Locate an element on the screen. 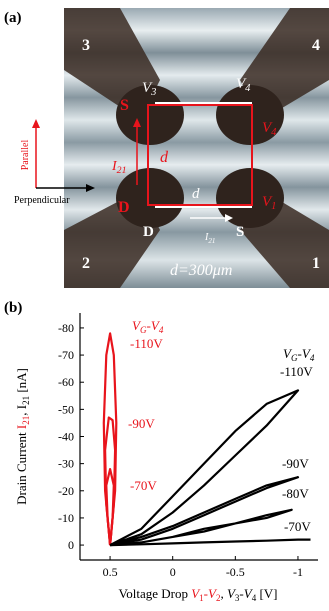  y-tick-label: -80 is located at coordinates (66, 328).